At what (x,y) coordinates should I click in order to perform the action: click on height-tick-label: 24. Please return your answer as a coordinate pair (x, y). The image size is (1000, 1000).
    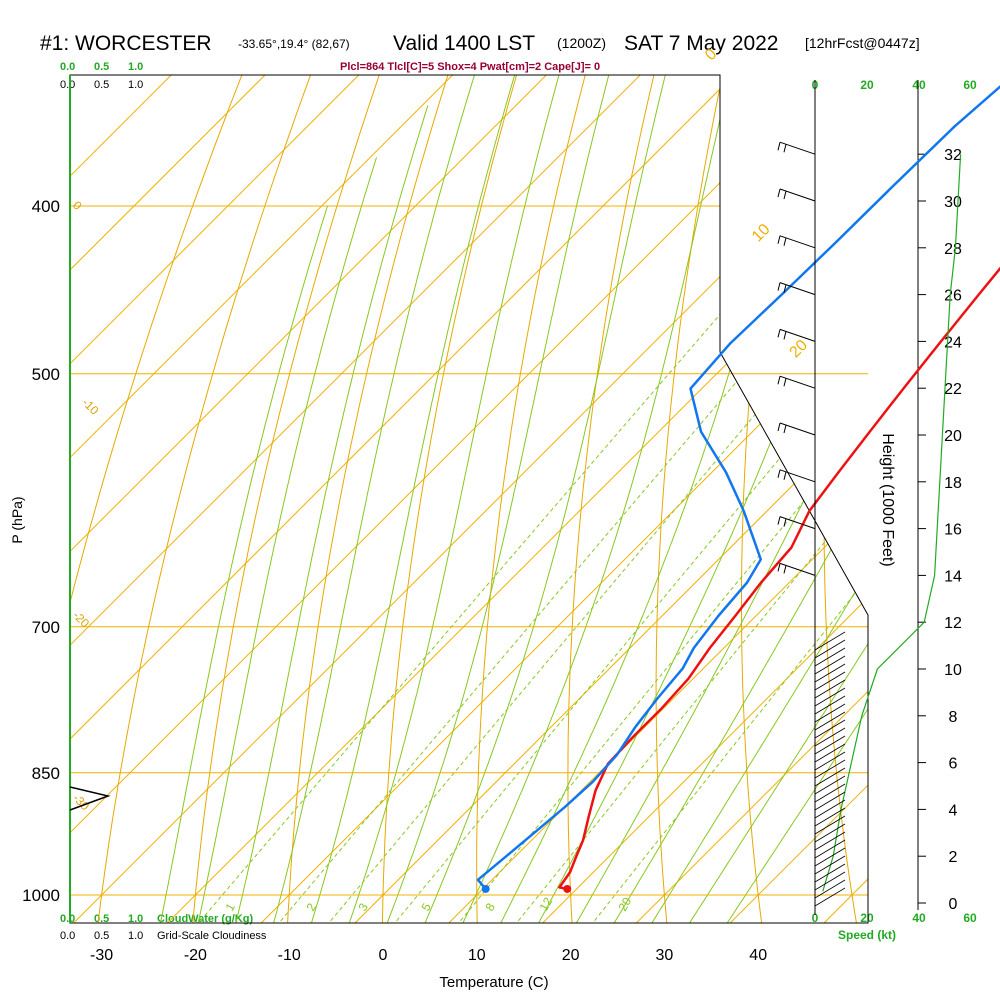
    Looking at the image, I should click on (953, 342).